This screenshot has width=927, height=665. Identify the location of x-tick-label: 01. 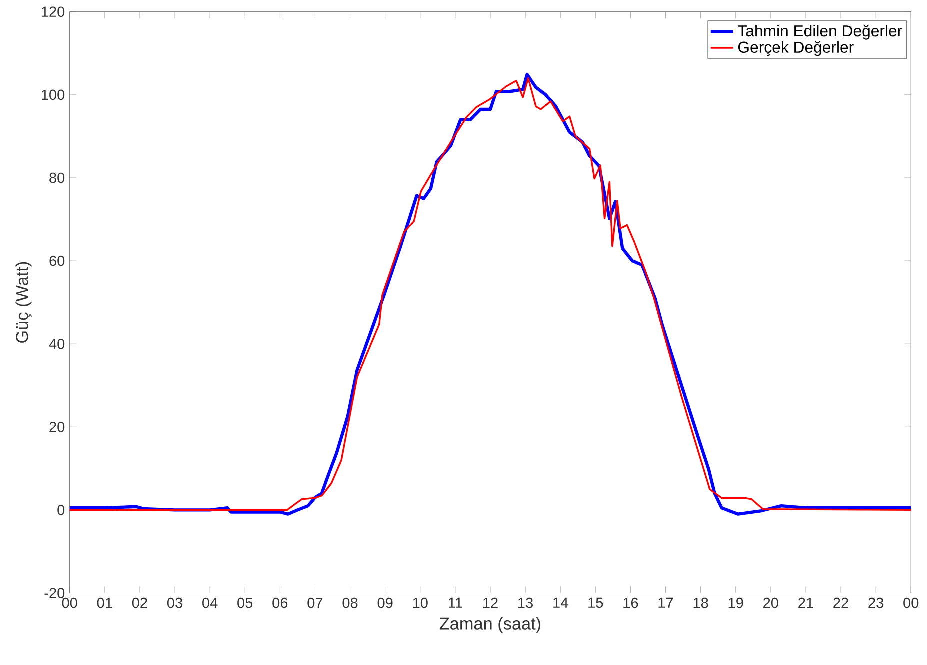
(104, 603).